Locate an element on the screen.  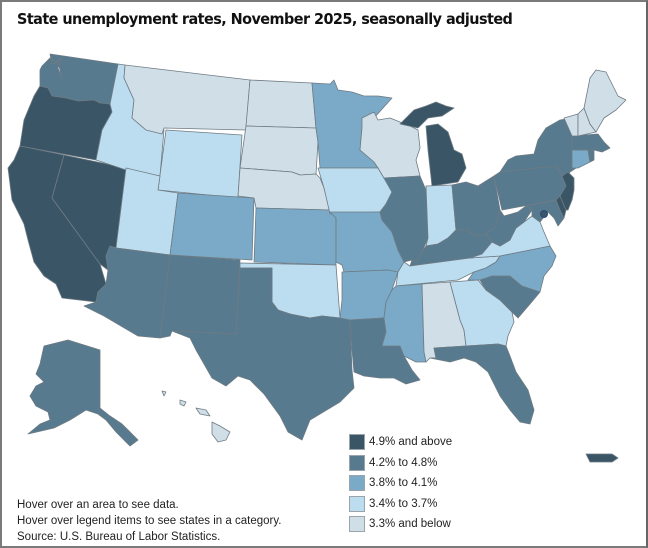
state-NM is located at coordinates (200, 296).